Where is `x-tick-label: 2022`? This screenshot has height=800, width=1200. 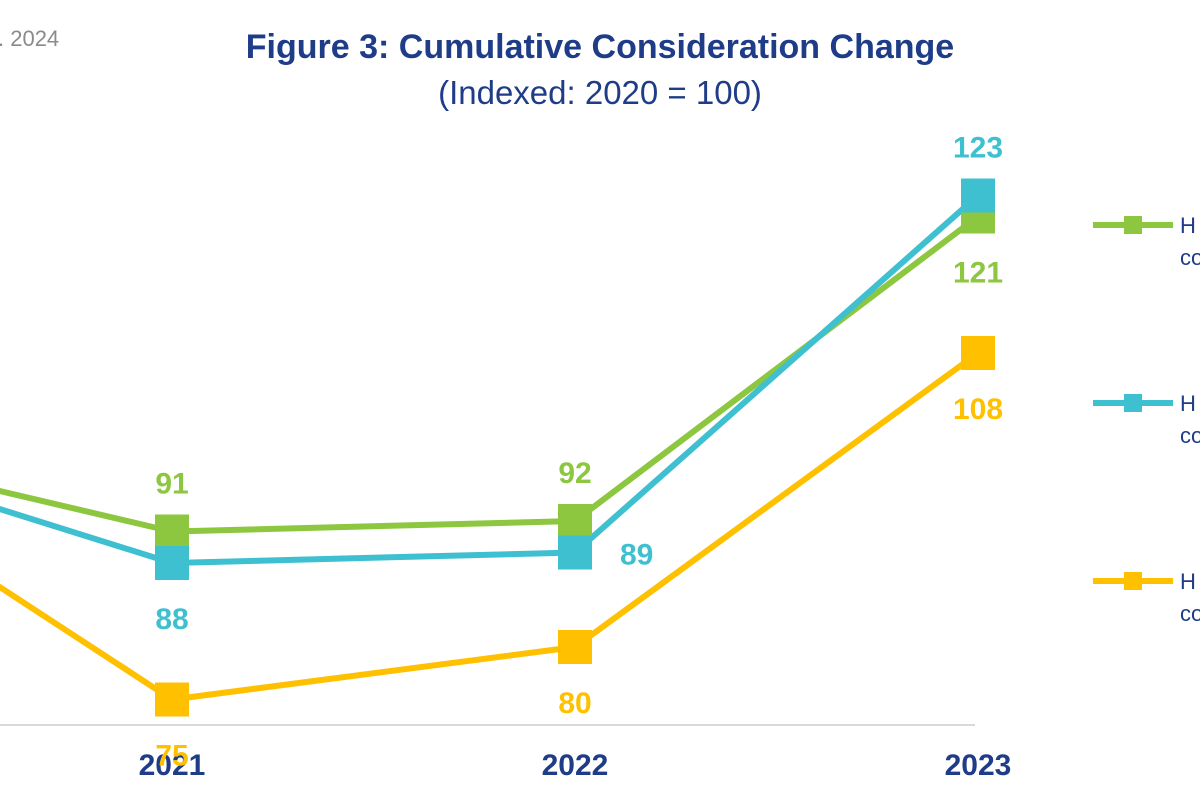 x-tick-label: 2022 is located at coordinates (575, 765).